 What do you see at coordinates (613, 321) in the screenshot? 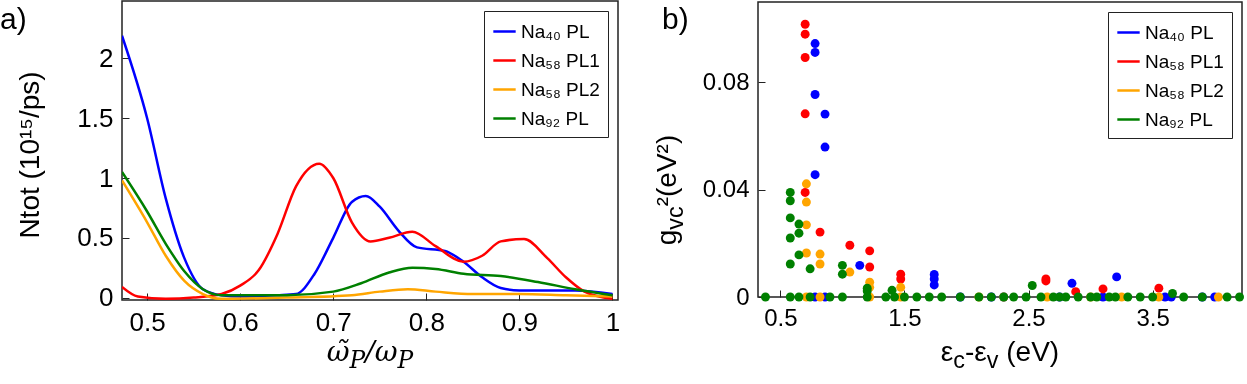
I see `x-tick-label: 1` at bounding box center [613, 321].